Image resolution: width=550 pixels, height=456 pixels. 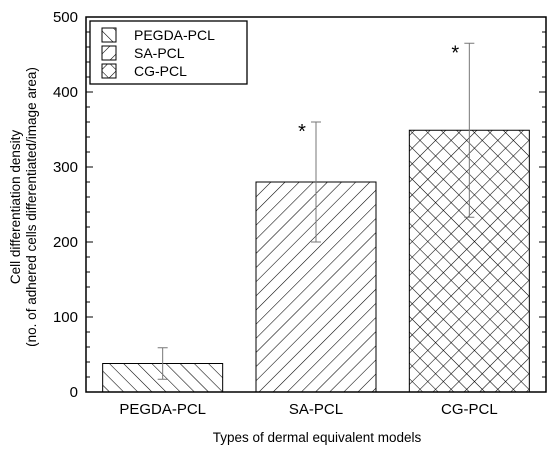 I want to click on legend: PEGDA-PCL SA-PCL CG-PCL, so click(x=168, y=52).